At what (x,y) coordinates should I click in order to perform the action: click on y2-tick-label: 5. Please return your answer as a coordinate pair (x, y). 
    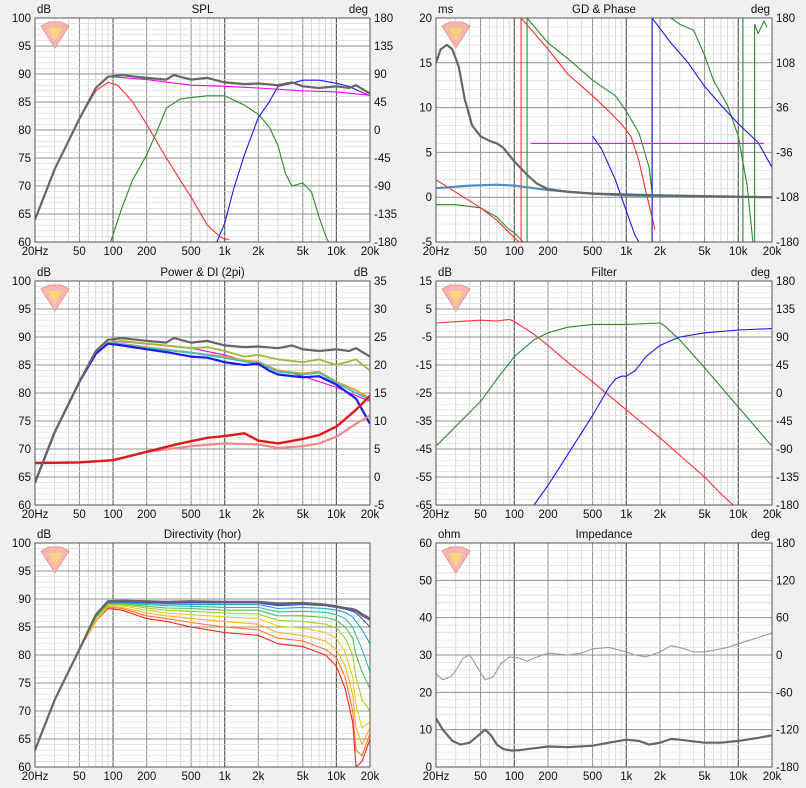
    Looking at the image, I should click on (377, 450).